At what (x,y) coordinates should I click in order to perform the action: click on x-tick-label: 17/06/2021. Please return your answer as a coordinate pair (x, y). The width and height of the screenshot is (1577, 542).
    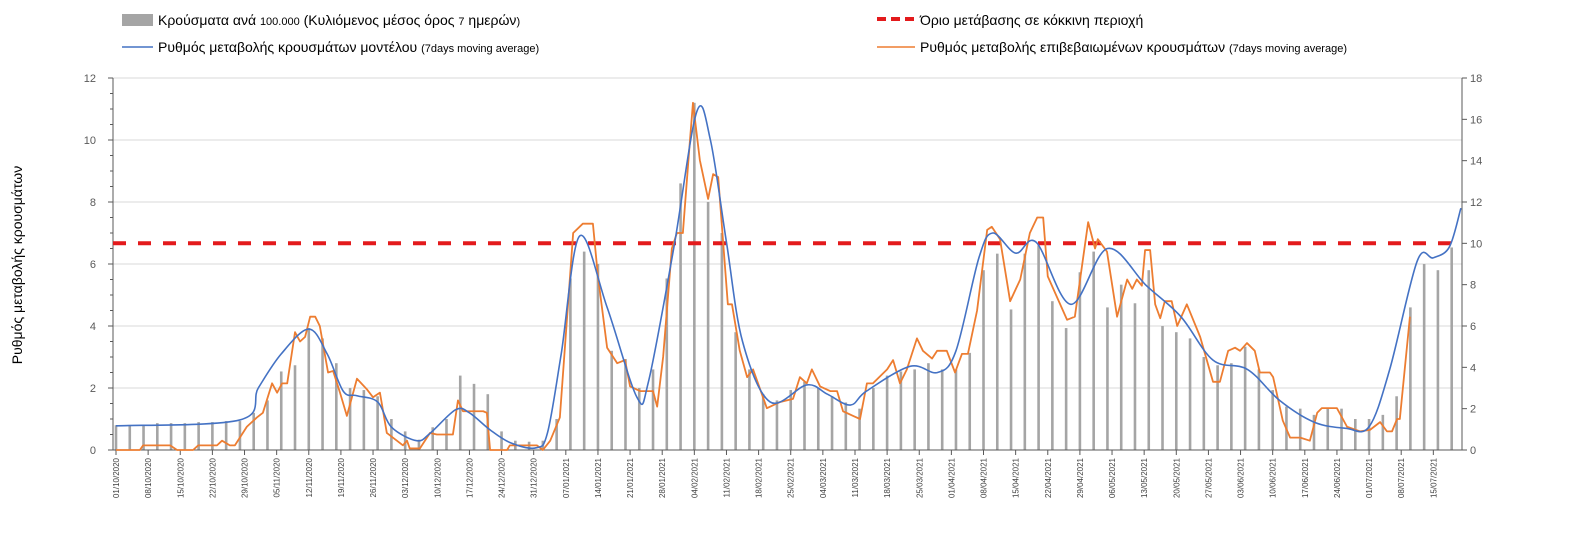
    Looking at the image, I should click on (1305, 477).